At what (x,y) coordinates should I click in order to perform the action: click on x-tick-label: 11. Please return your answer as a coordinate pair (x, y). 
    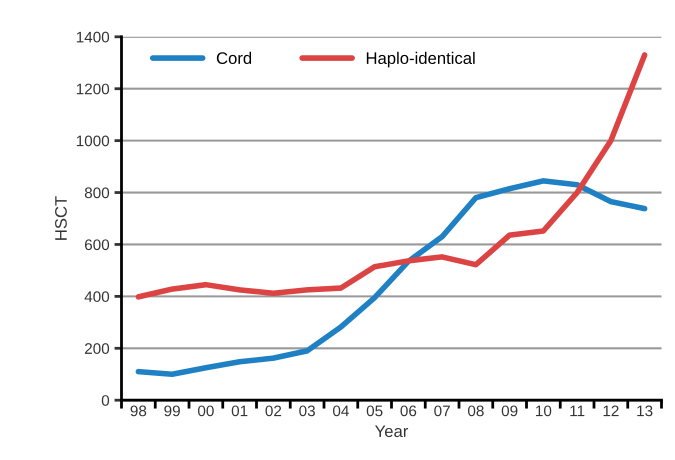
    Looking at the image, I should click on (577, 411).